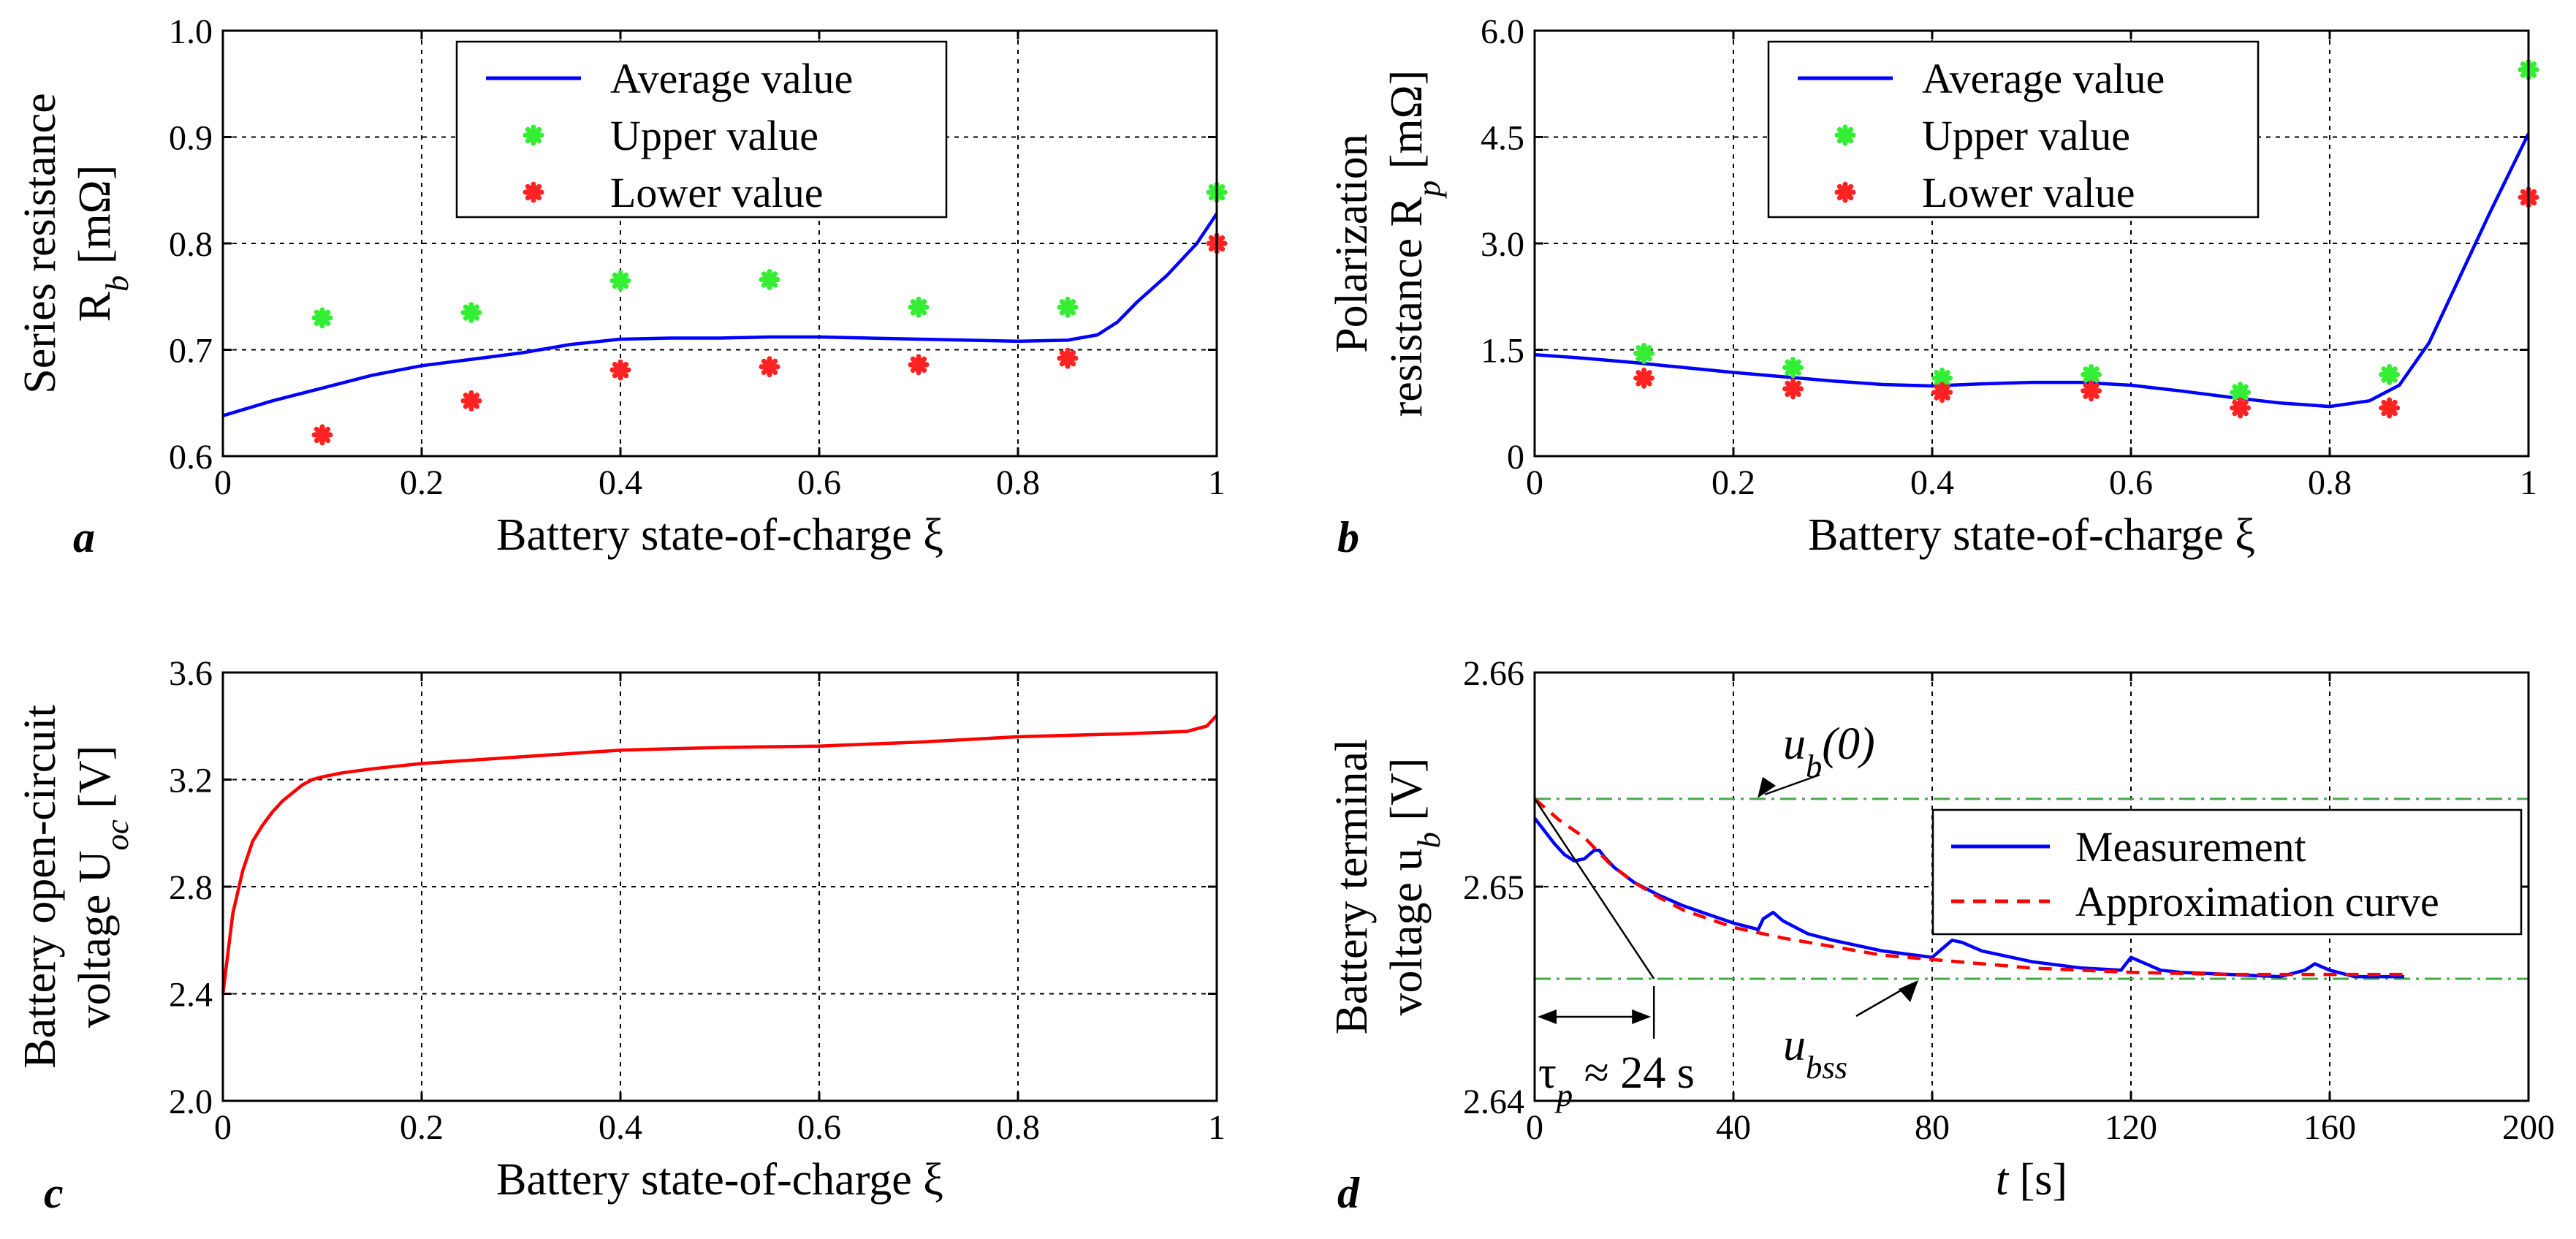 The height and width of the screenshot is (1239, 2576). Describe the element at coordinates (191, 673) in the screenshot. I see `y-tick-label: 3.6` at that location.